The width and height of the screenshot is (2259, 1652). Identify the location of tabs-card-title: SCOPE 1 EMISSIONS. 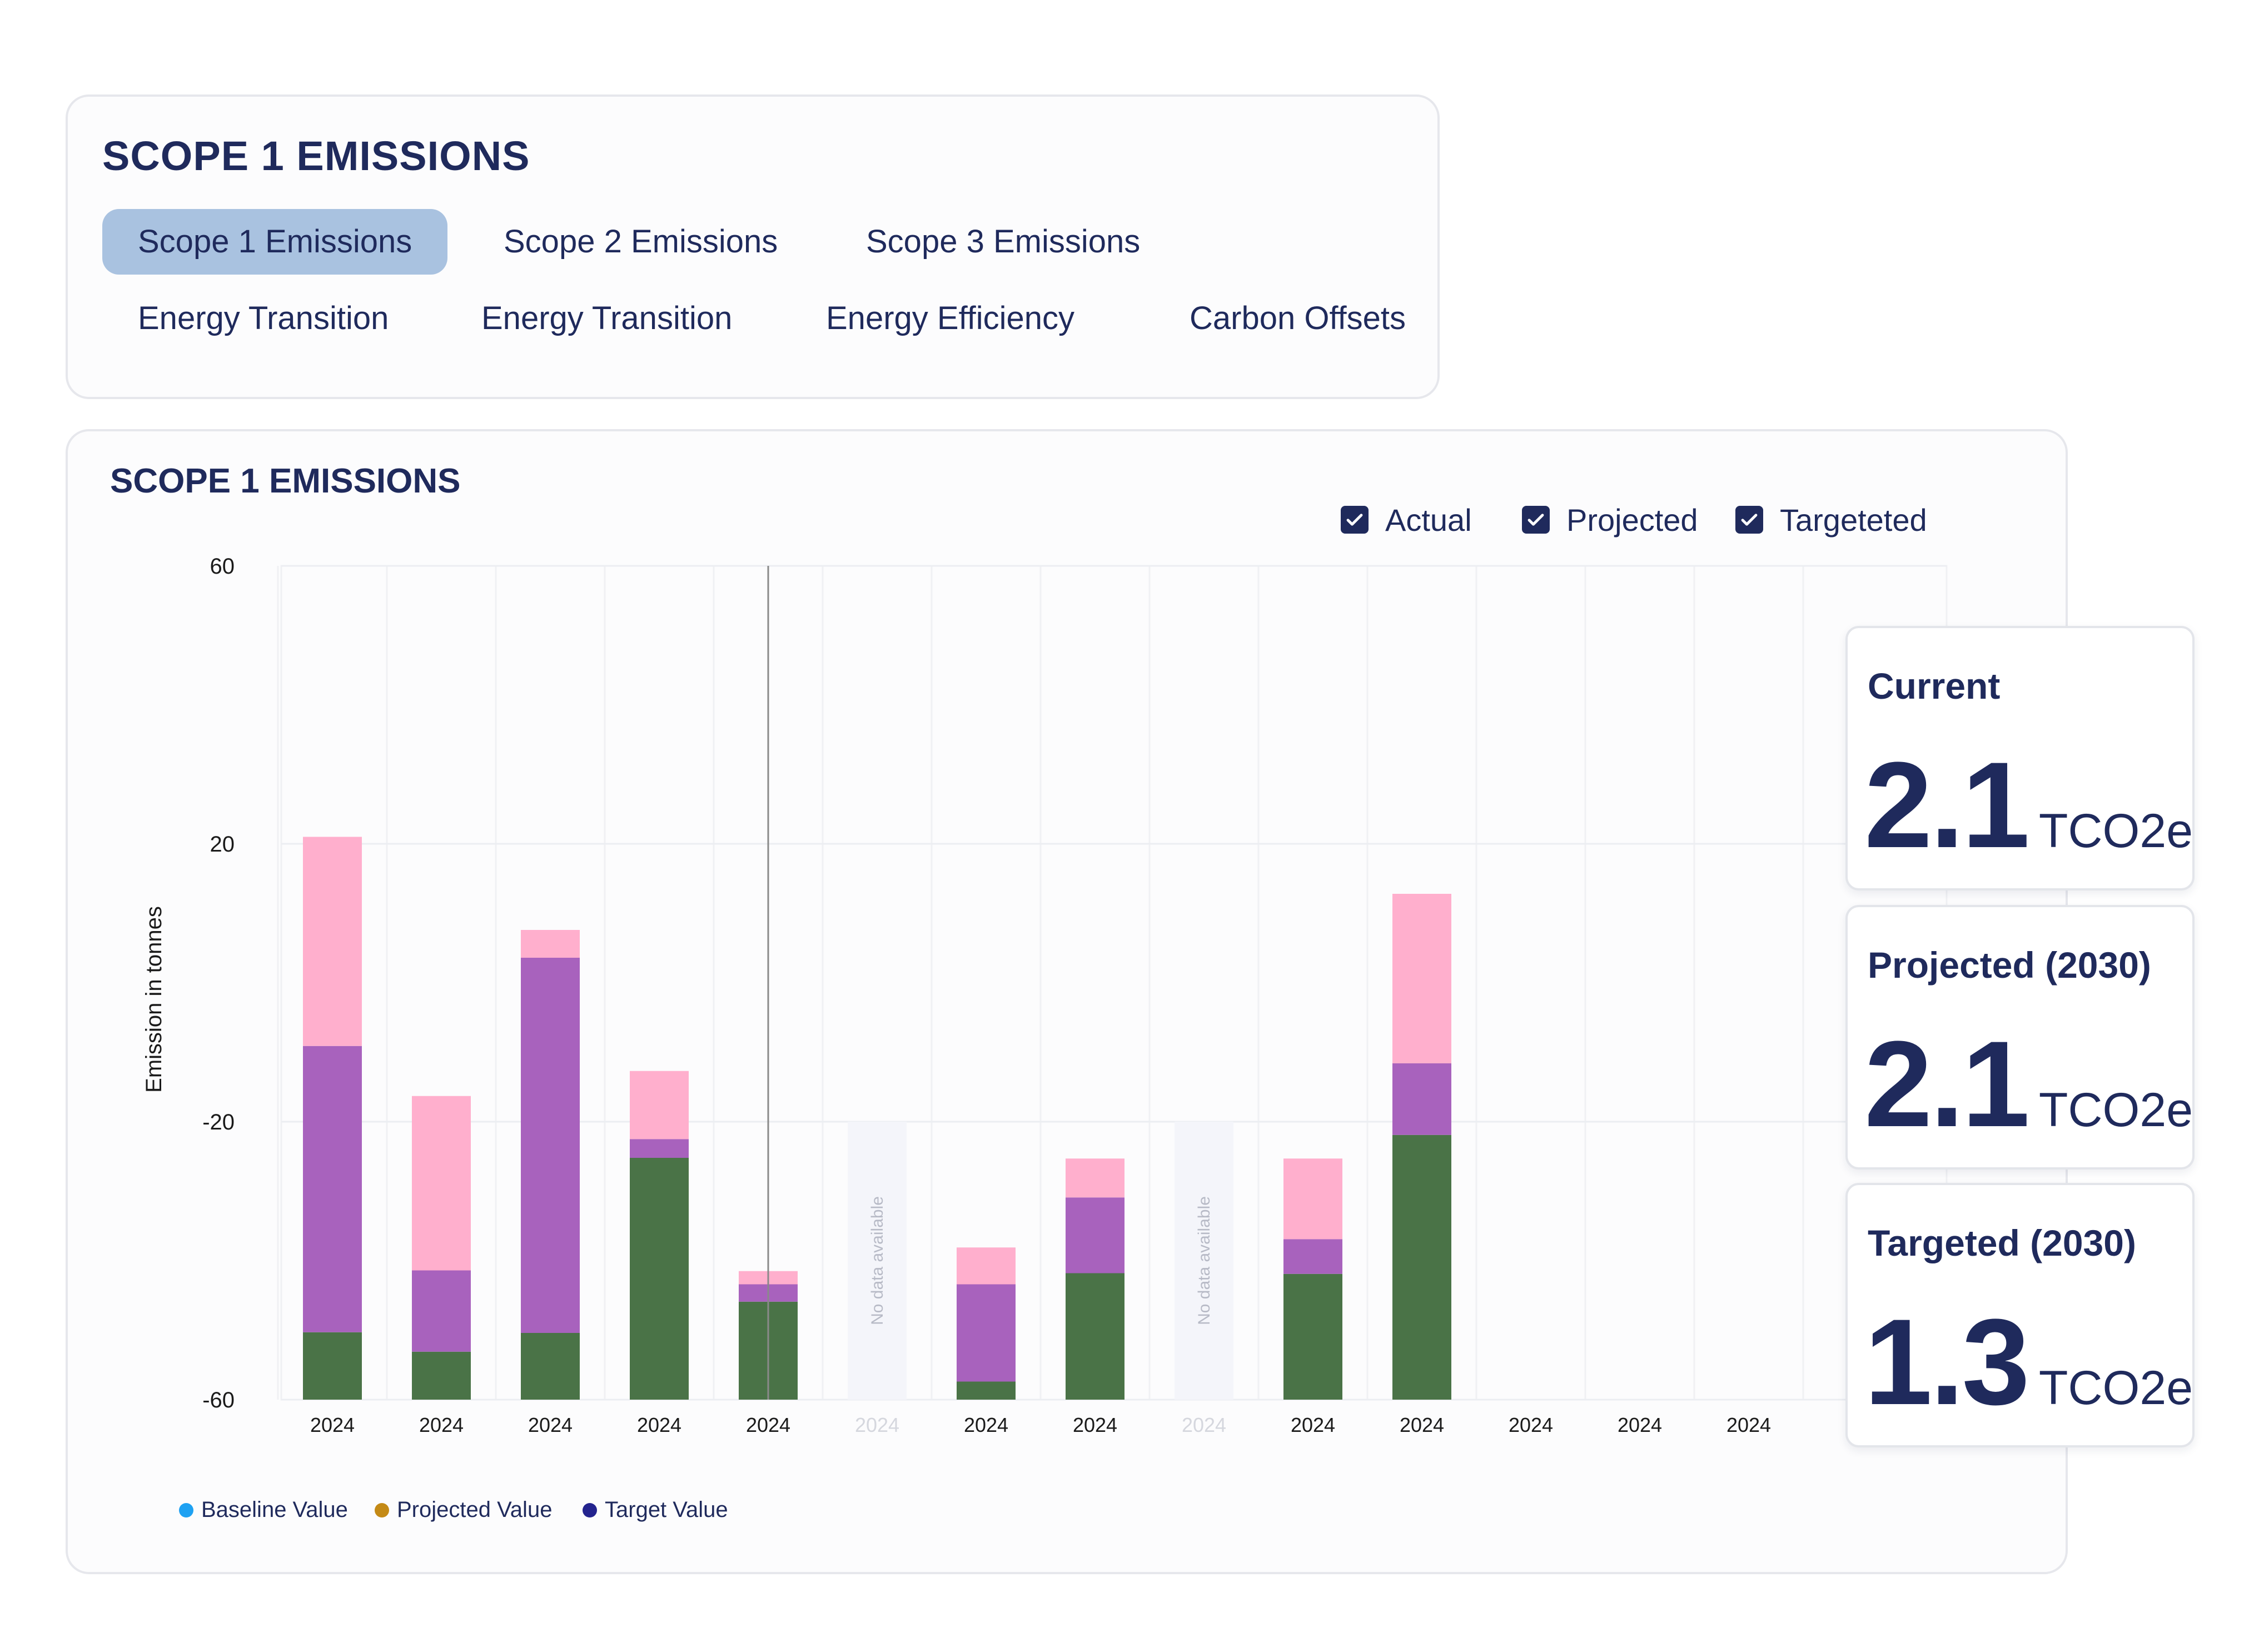
(316, 156).